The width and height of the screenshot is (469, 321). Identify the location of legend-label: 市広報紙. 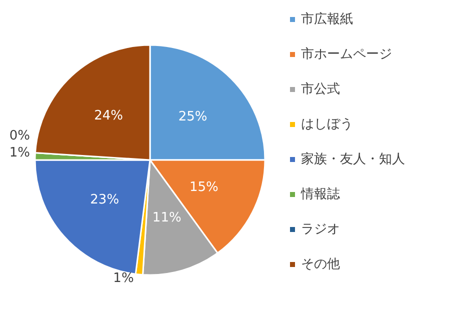
(327, 19).